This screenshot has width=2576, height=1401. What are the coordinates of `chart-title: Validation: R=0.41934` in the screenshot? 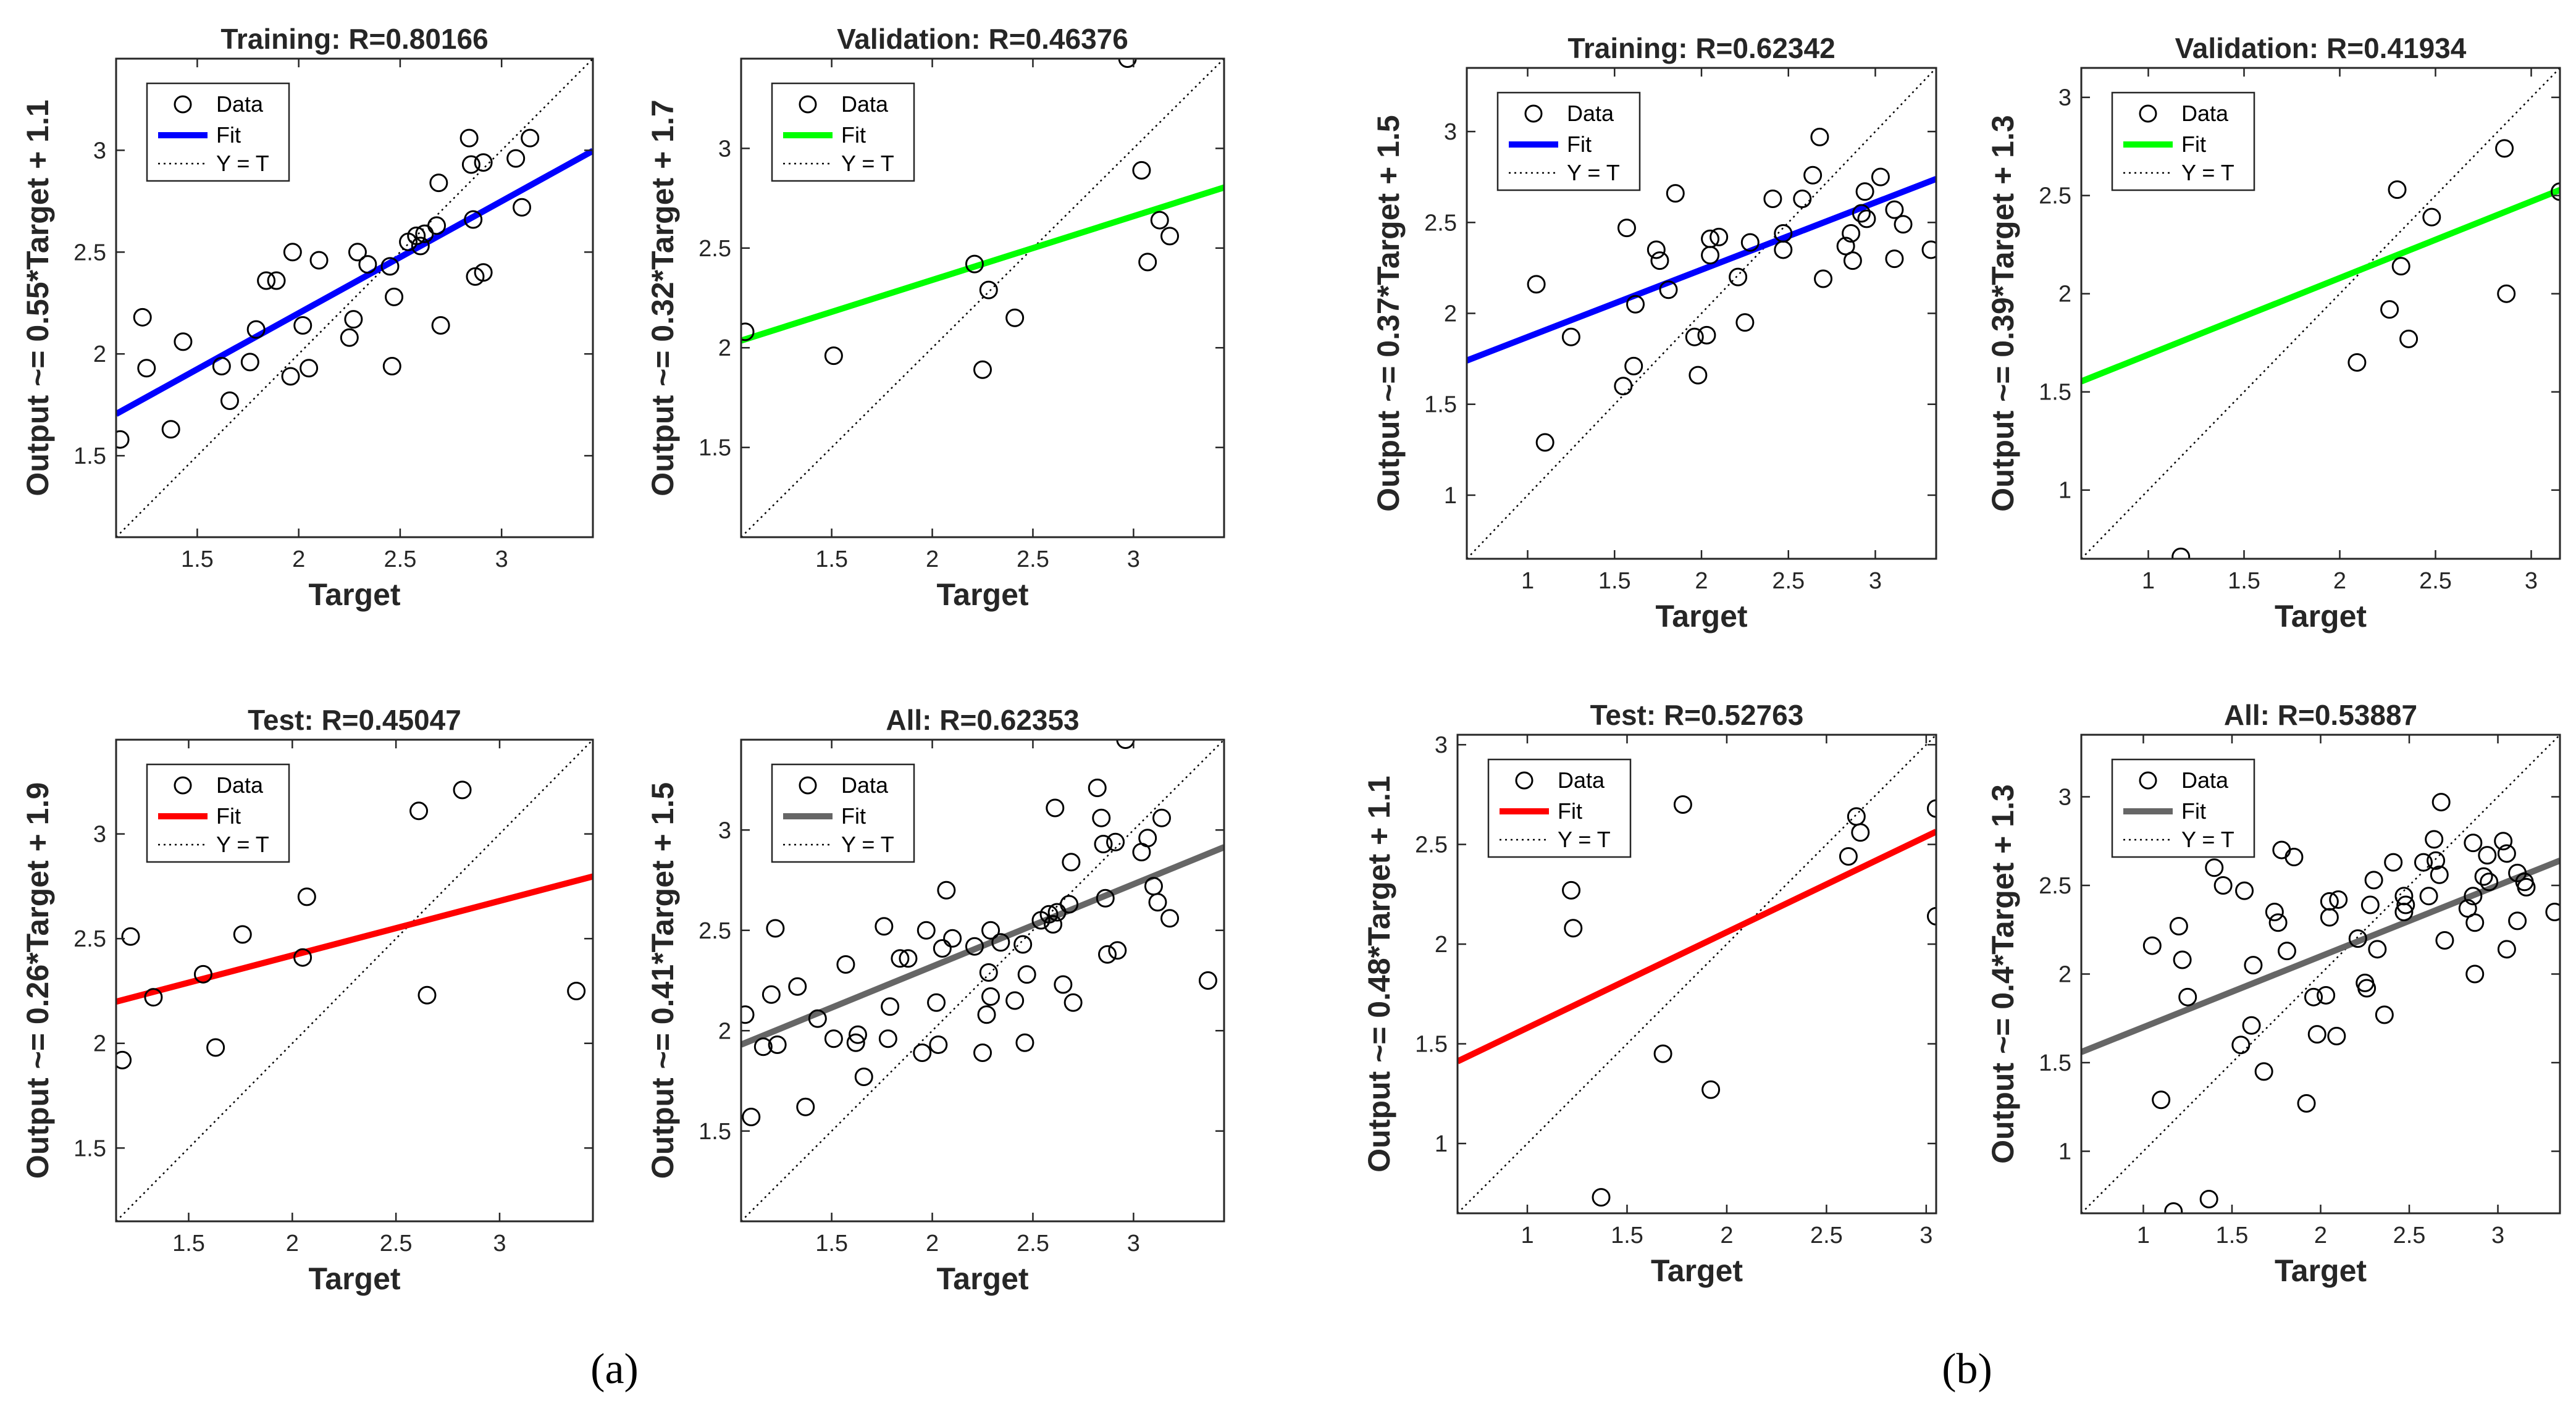 It's located at (2321, 48).